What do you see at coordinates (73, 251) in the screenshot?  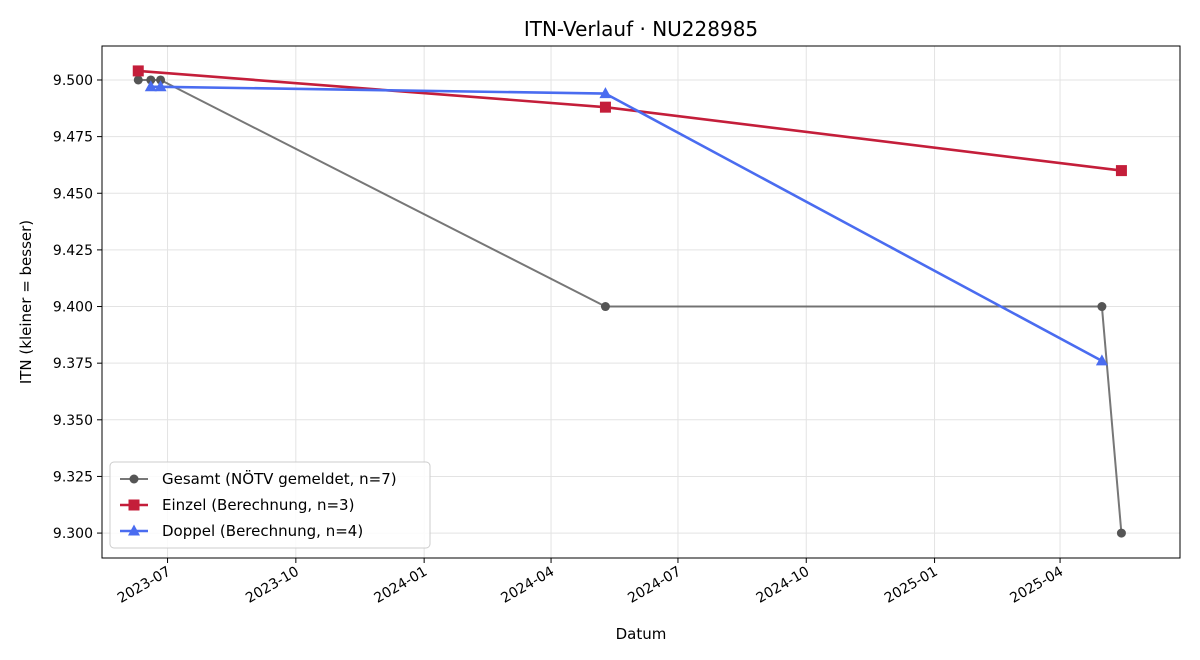 I see `y-tick-label: 9.425` at bounding box center [73, 251].